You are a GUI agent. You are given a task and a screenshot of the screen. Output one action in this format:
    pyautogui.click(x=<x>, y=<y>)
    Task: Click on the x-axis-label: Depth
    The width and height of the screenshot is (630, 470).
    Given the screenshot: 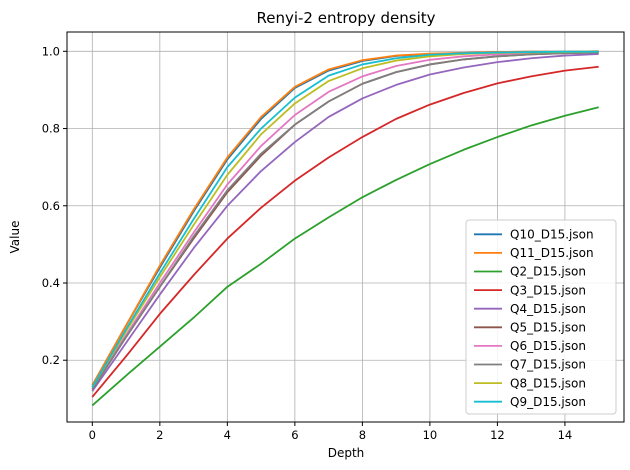 What is the action you would take?
    pyautogui.click(x=346, y=453)
    